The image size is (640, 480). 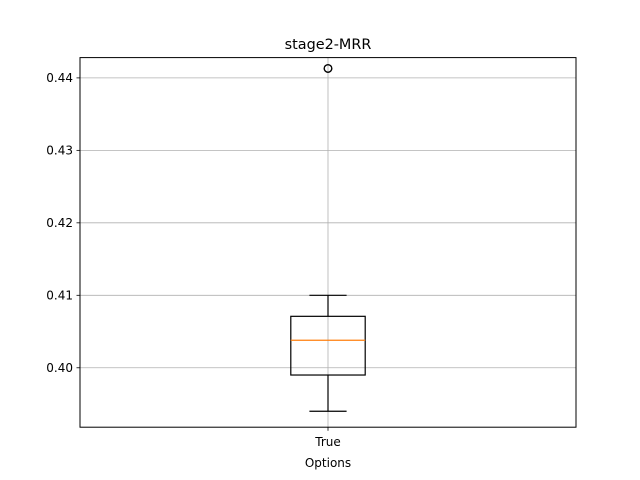 I want to click on x-axis-label: Options, so click(x=328, y=463).